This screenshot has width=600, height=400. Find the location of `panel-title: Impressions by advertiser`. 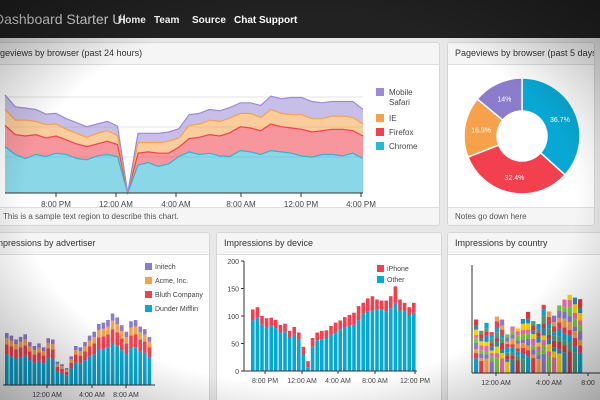

panel-title: Impressions by advertiser is located at coordinates (48, 243).